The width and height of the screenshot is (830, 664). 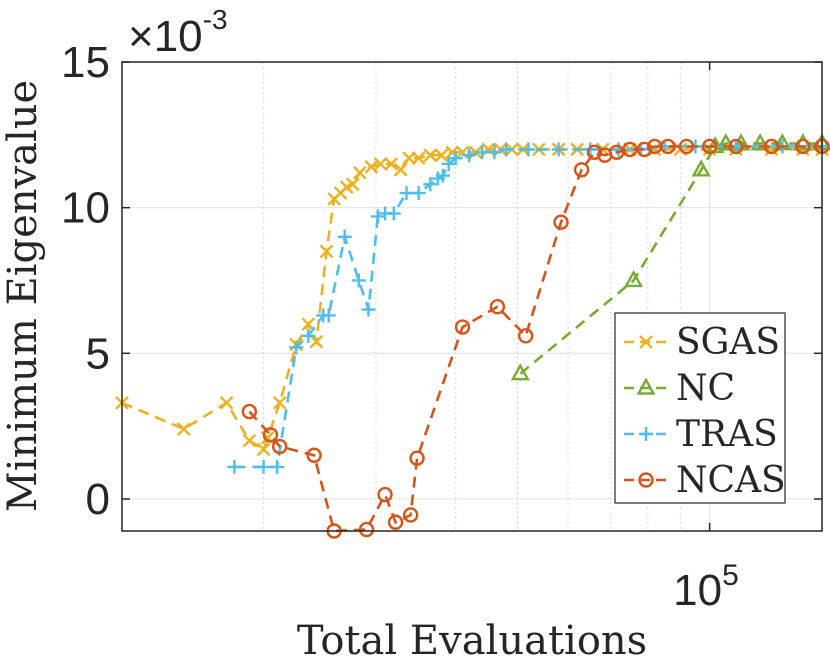 I want to click on x-axis-title: Total Evaluations, so click(x=472, y=641).